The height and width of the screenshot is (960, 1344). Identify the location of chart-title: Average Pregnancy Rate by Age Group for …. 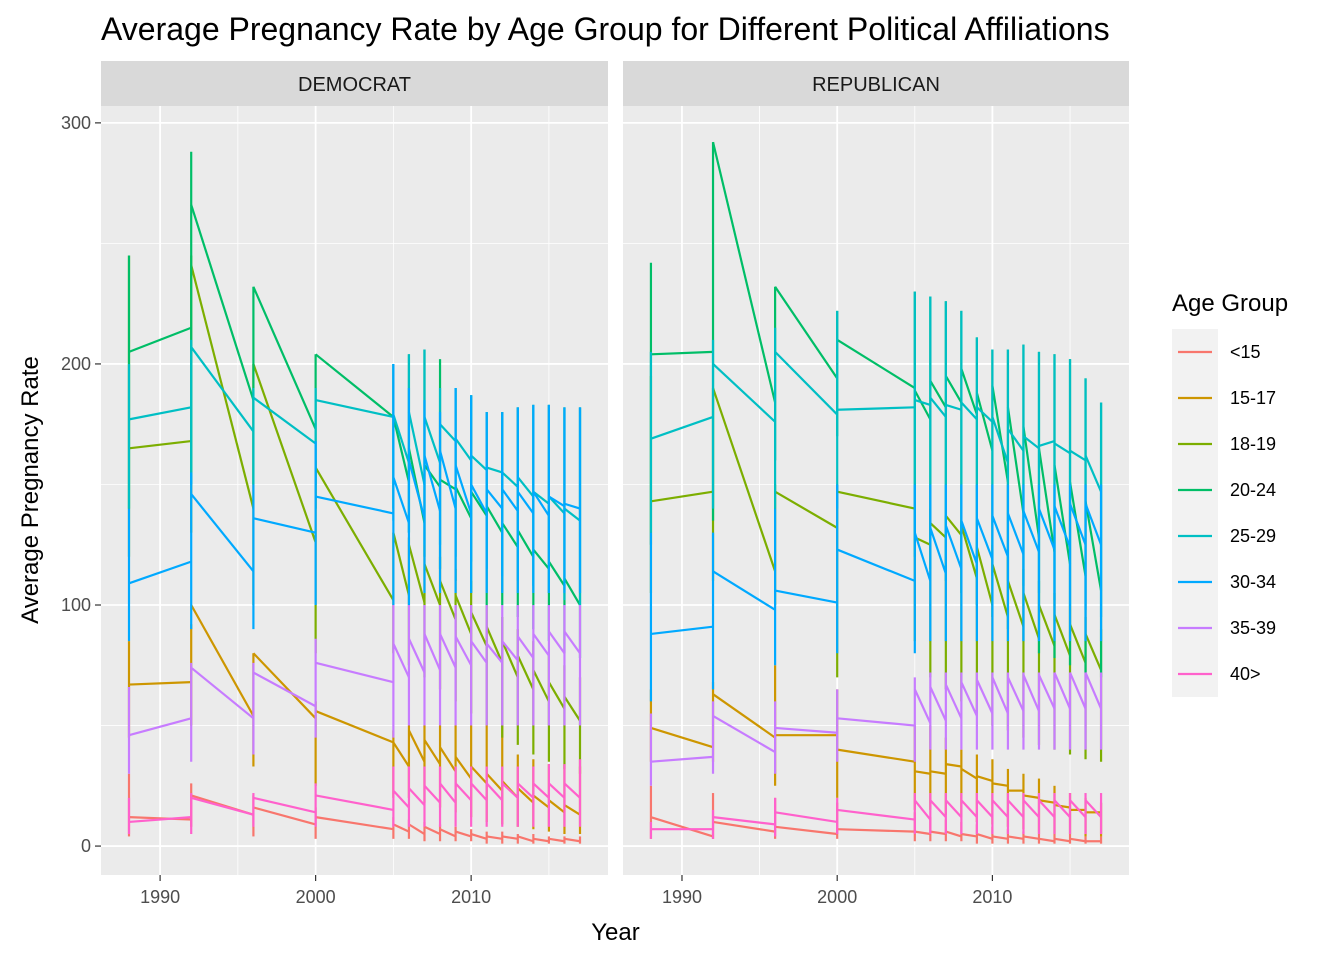
(605, 29).